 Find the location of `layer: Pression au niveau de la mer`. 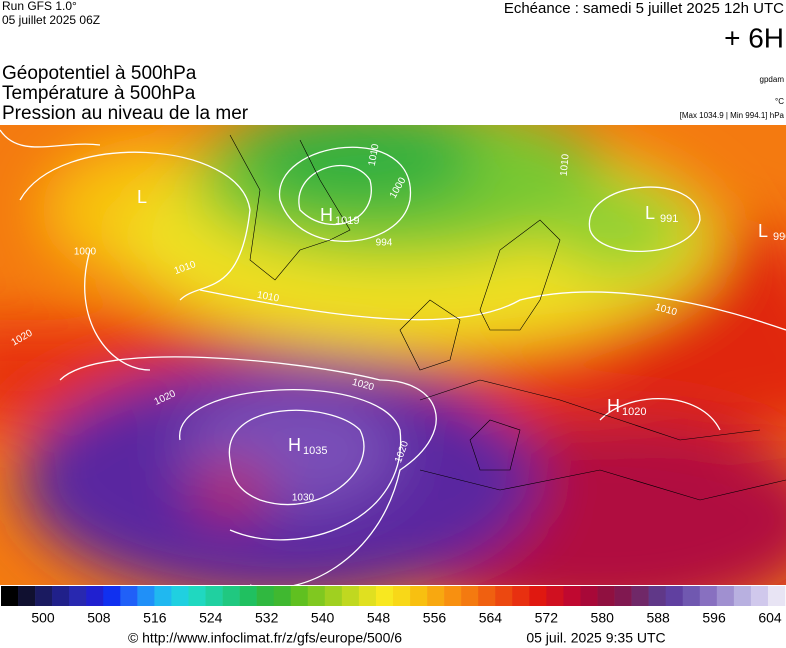

layer: Pression au niveau de la mer is located at coordinates (125, 113).